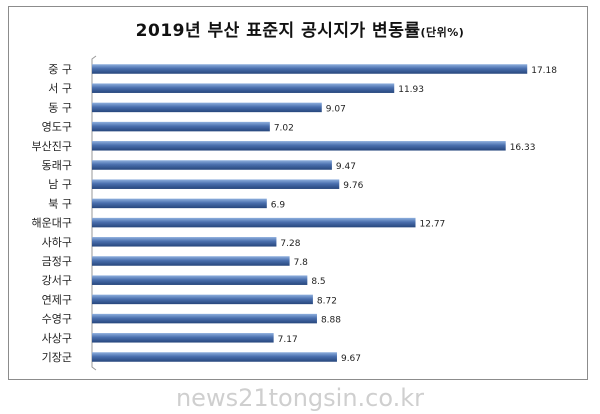  Describe the element at coordinates (290, 244) in the screenshot. I see `value-label: 7.28` at that location.